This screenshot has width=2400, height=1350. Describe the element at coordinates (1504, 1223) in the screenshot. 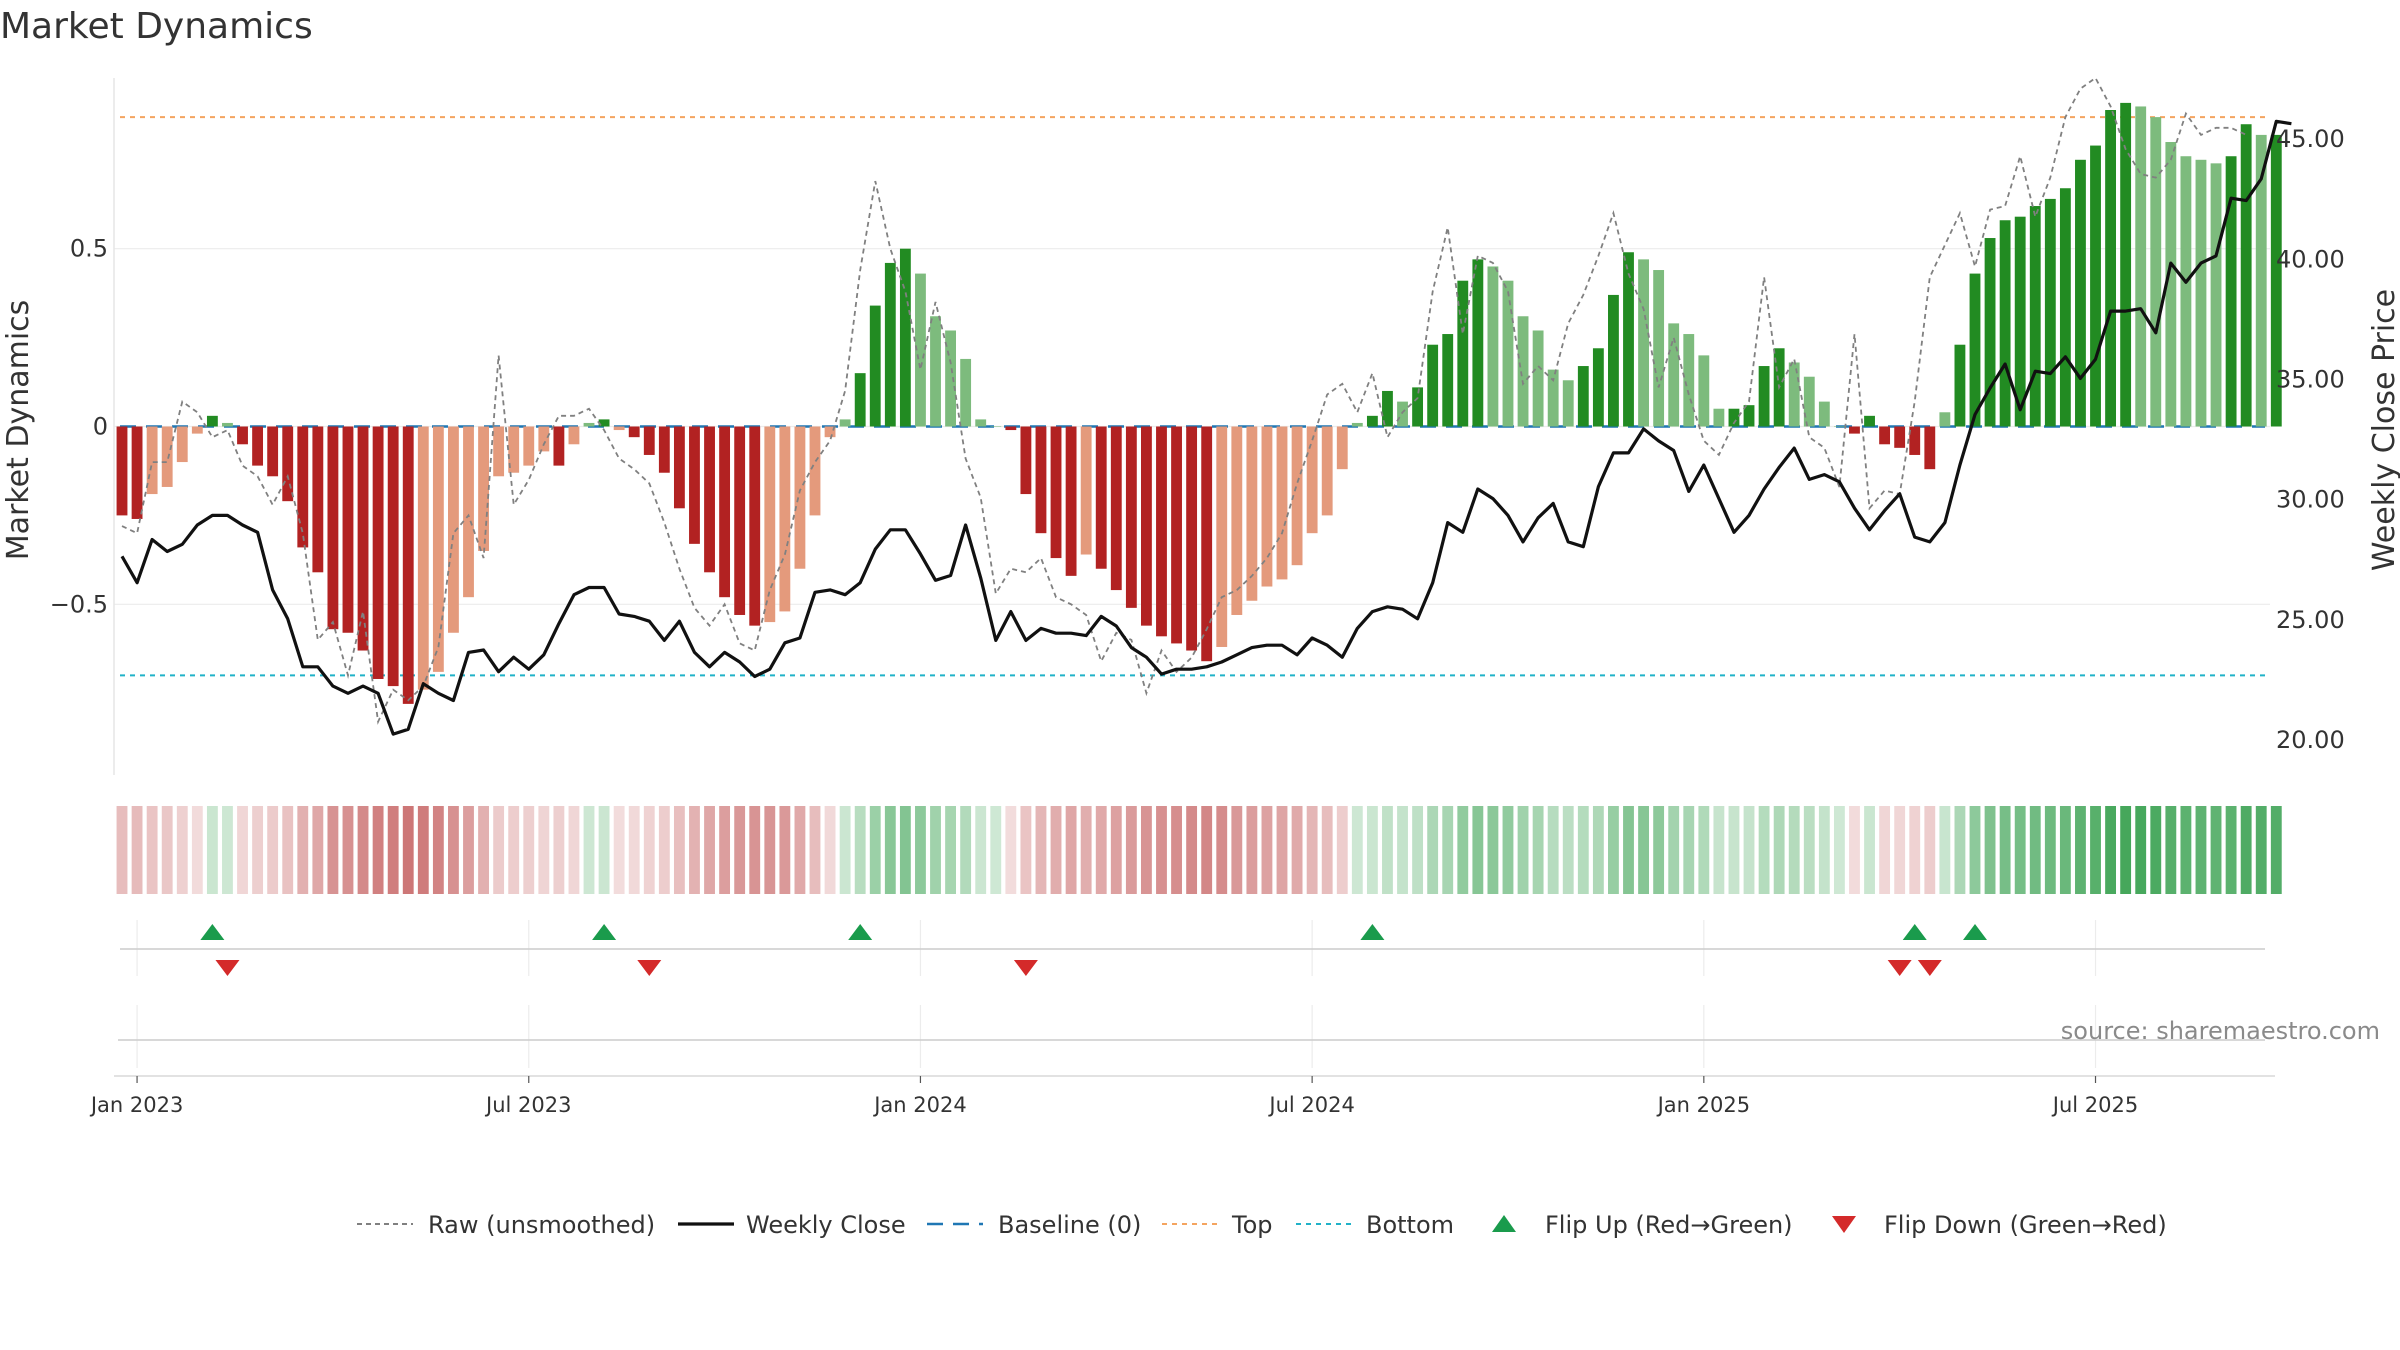

I see `legend-flip-up-swatch` at that location.